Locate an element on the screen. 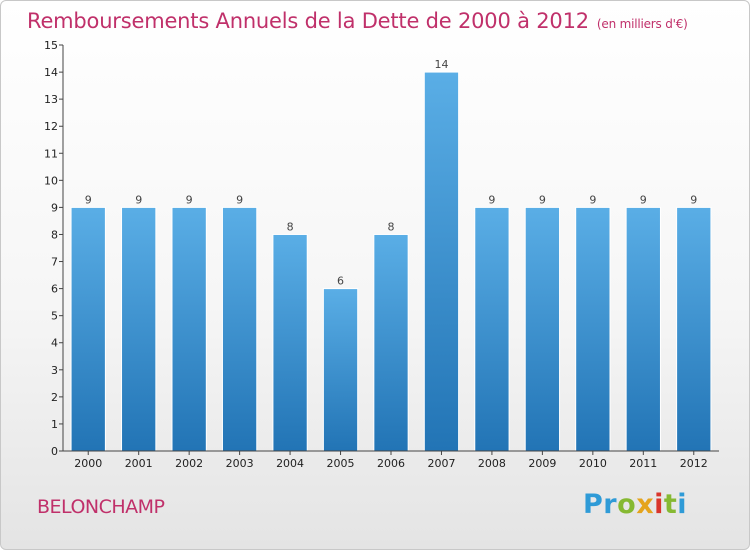  x-tick-label-2002: 2002 is located at coordinates (189, 463).